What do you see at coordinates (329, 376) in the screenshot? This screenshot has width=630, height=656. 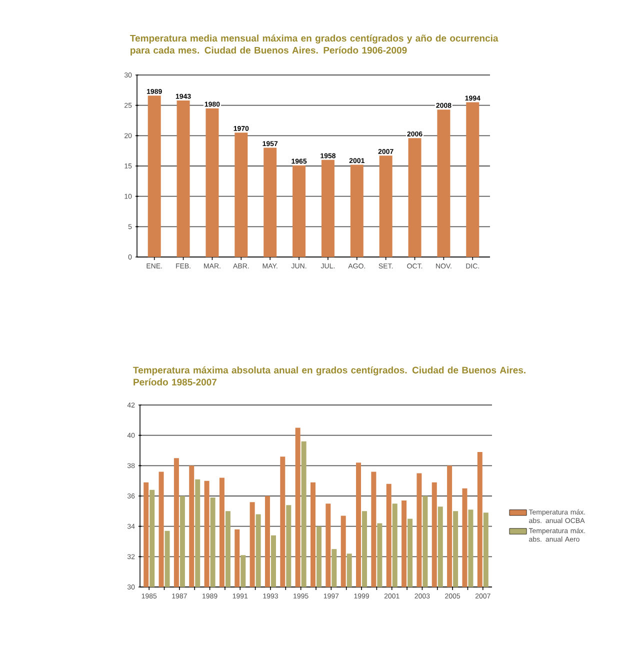 I see `chart-title: Temperatura máxima absoluta anual en grados centígrados. Ciudad de Buenos Aires. Período 1985-2007` at bounding box center [329, 376].